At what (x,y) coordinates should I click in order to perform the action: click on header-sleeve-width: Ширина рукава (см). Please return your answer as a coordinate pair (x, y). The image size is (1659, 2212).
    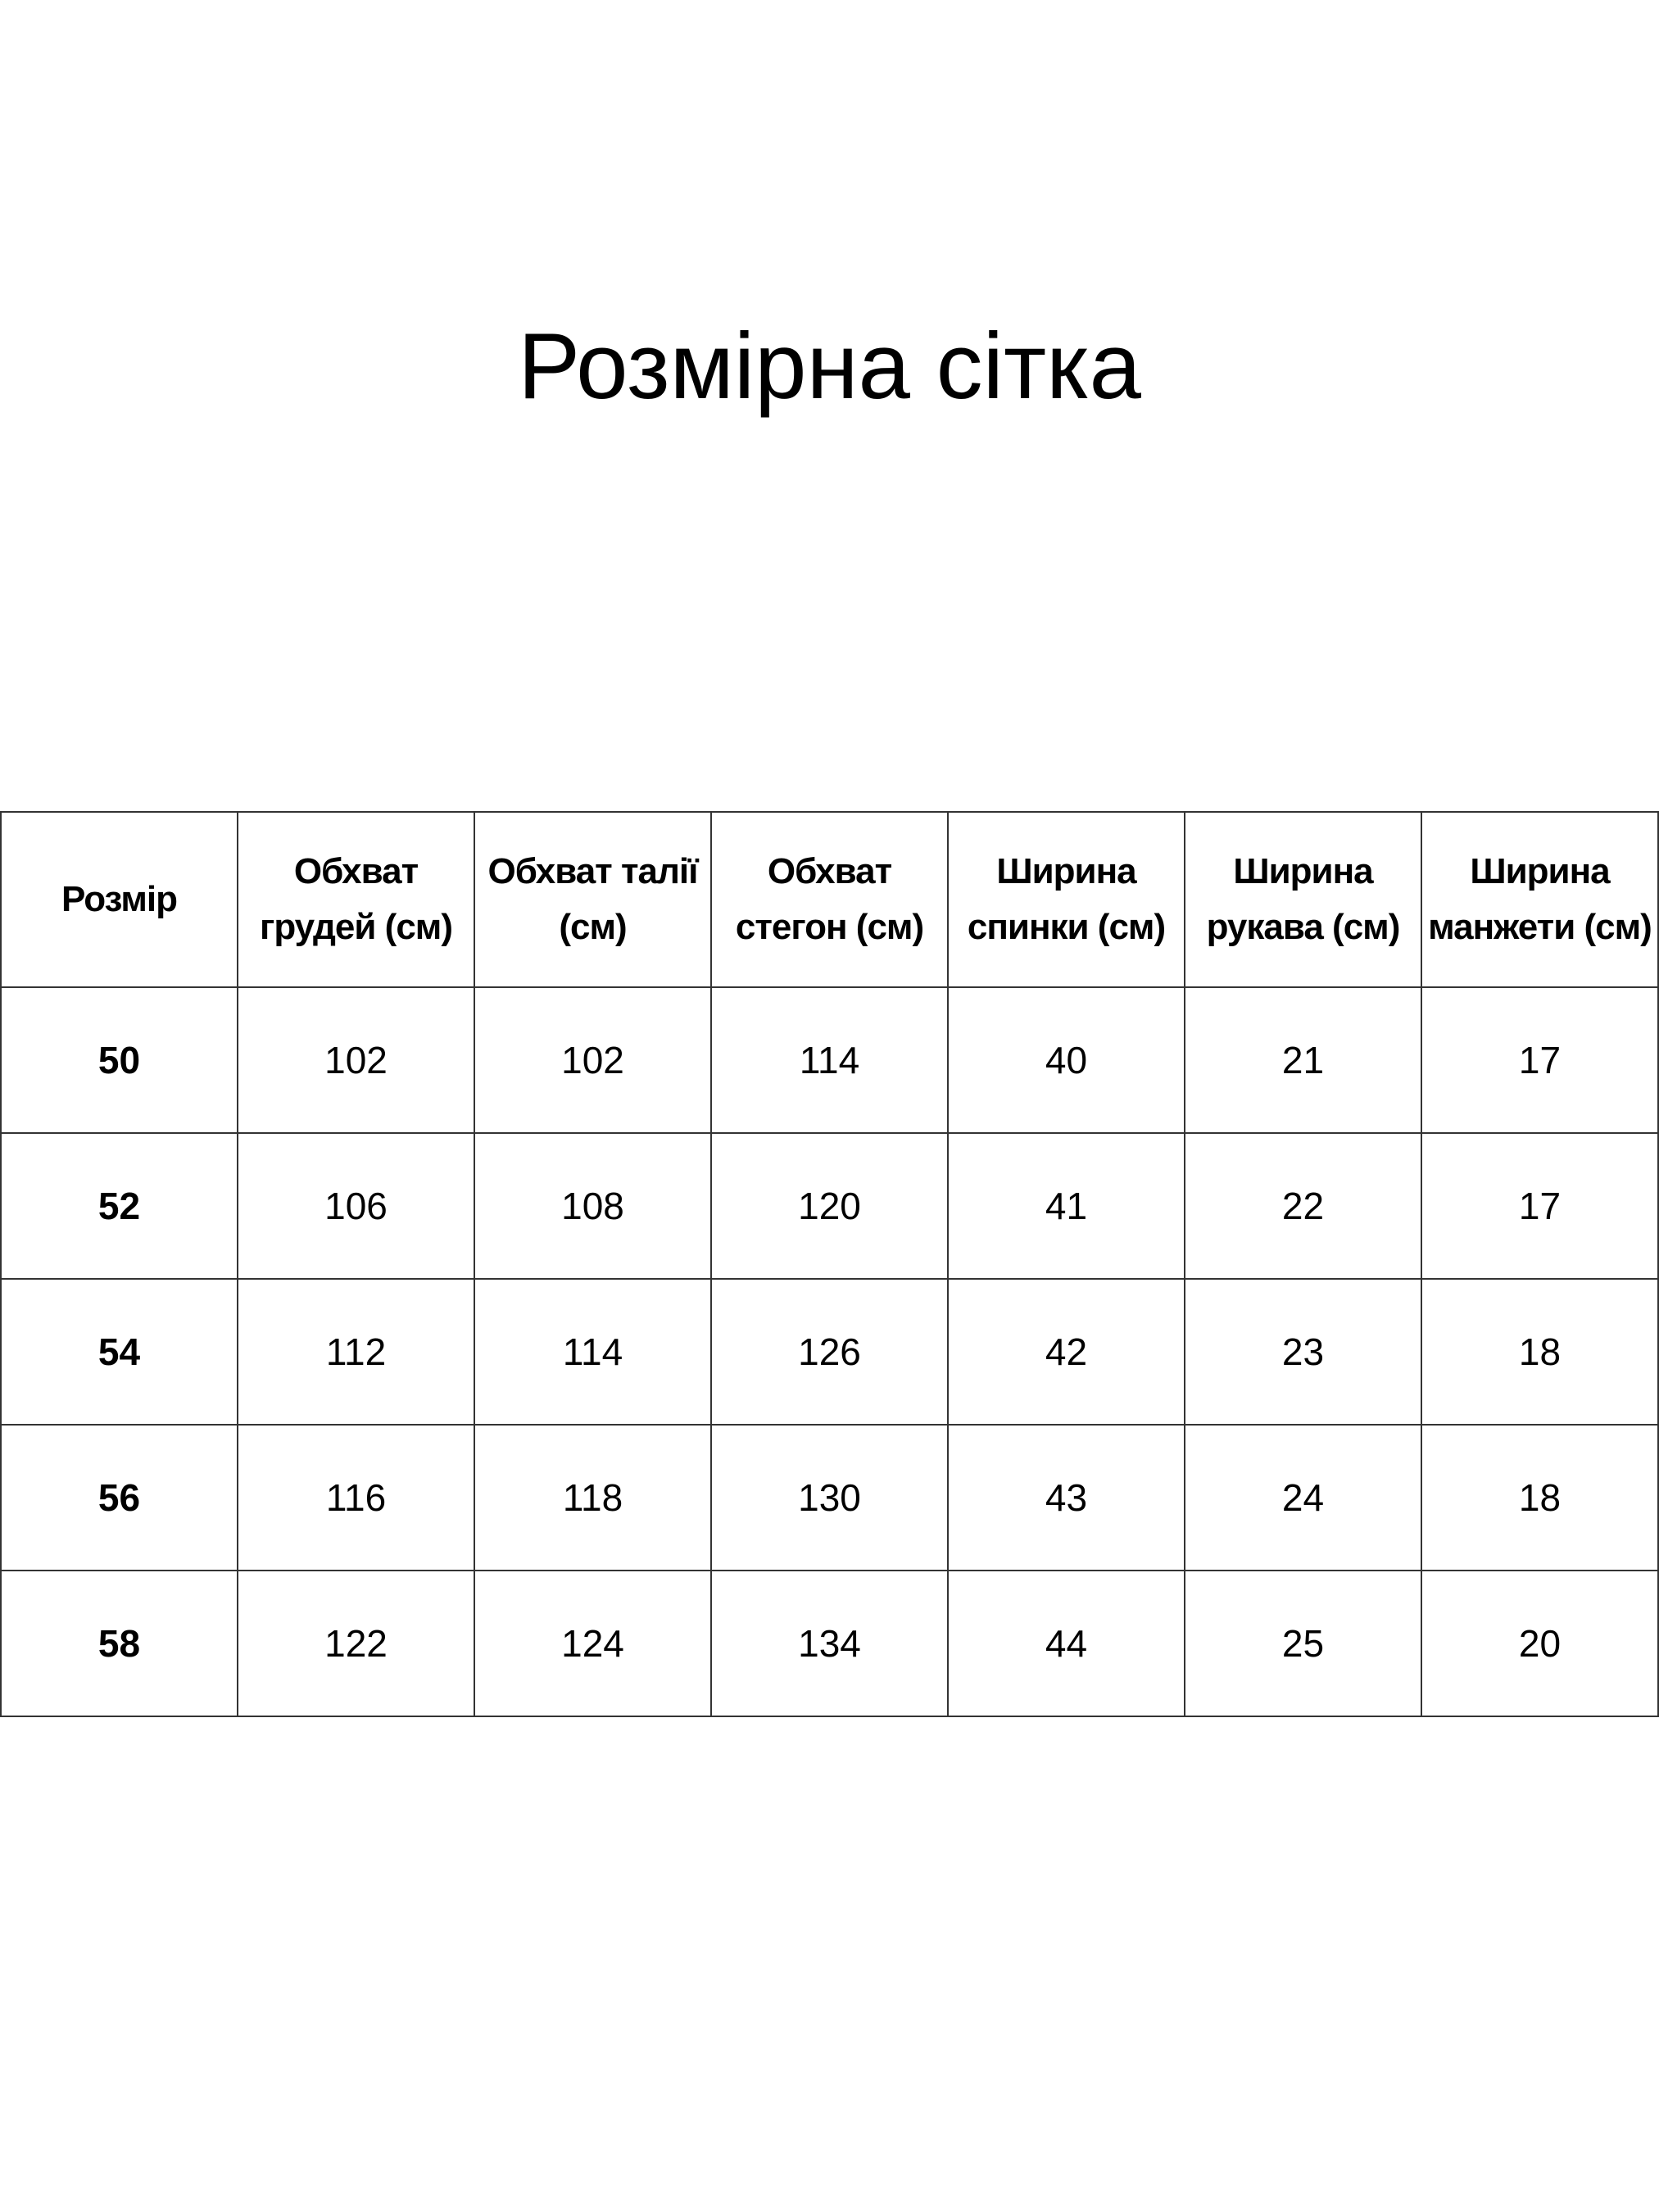
    Looking at the image, I should click on (1303, 899).